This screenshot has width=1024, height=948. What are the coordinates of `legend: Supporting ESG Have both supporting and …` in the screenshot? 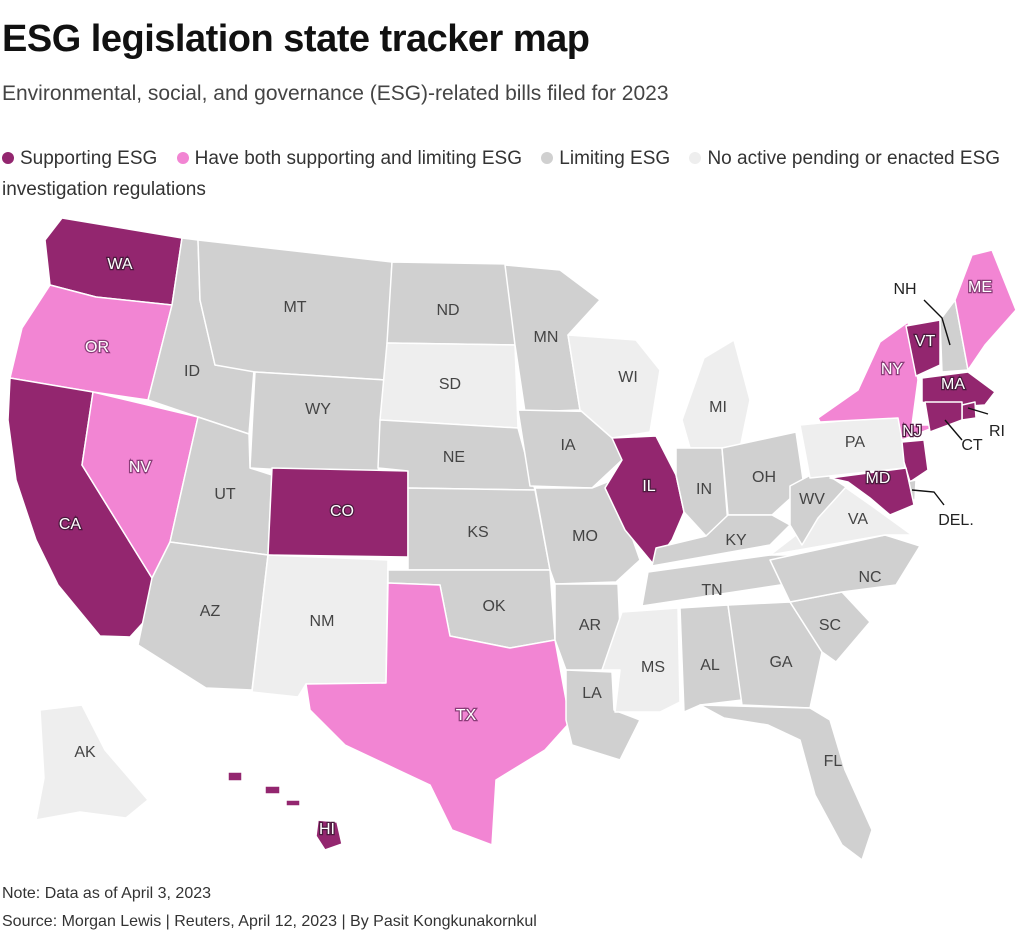 It's located at (507, 174).